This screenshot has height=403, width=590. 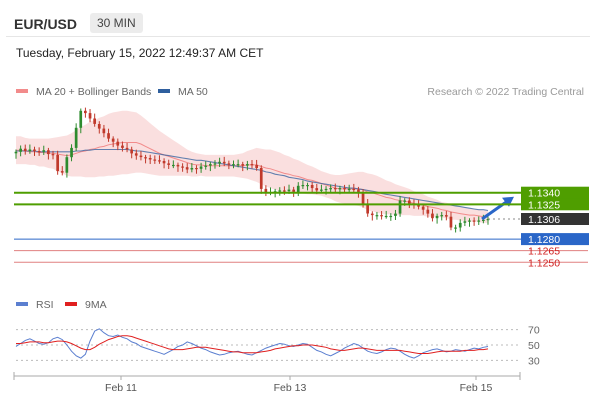 What do you see at coordinates (121, 388) in the screenshot?
I see `time-tick-label: Feb 11` at bounding box center [121, 388].